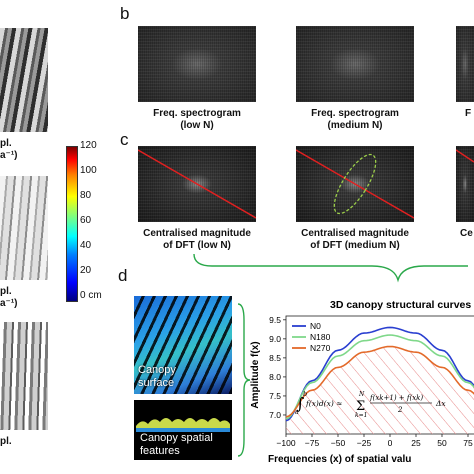  I want to click on dft-magnitude-high, so click(465, 184).